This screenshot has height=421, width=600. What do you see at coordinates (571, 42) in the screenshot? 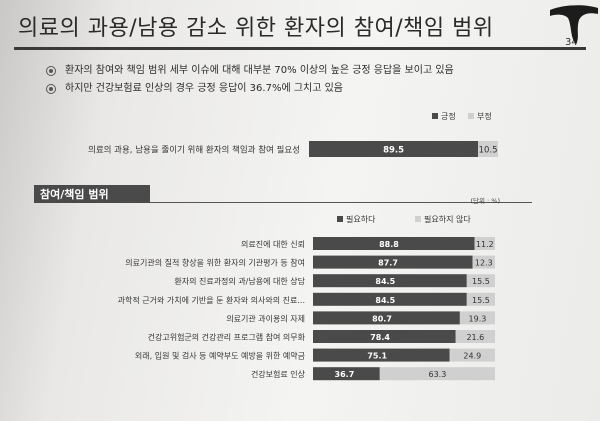
I see `page-number: 34` at bounding box center [571, 42].